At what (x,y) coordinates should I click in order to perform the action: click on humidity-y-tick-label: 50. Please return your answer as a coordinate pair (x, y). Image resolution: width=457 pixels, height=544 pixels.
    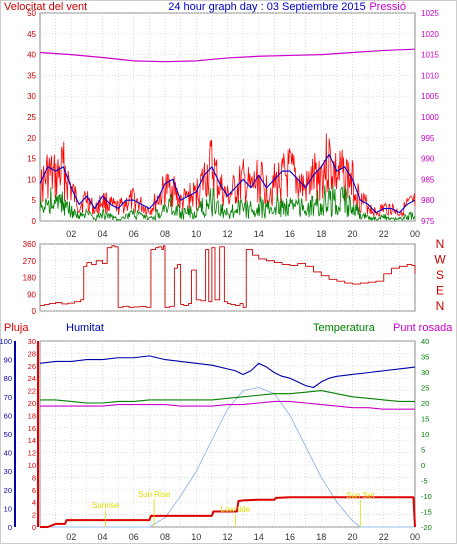
    Looking at the image, I should click on (8, 434).